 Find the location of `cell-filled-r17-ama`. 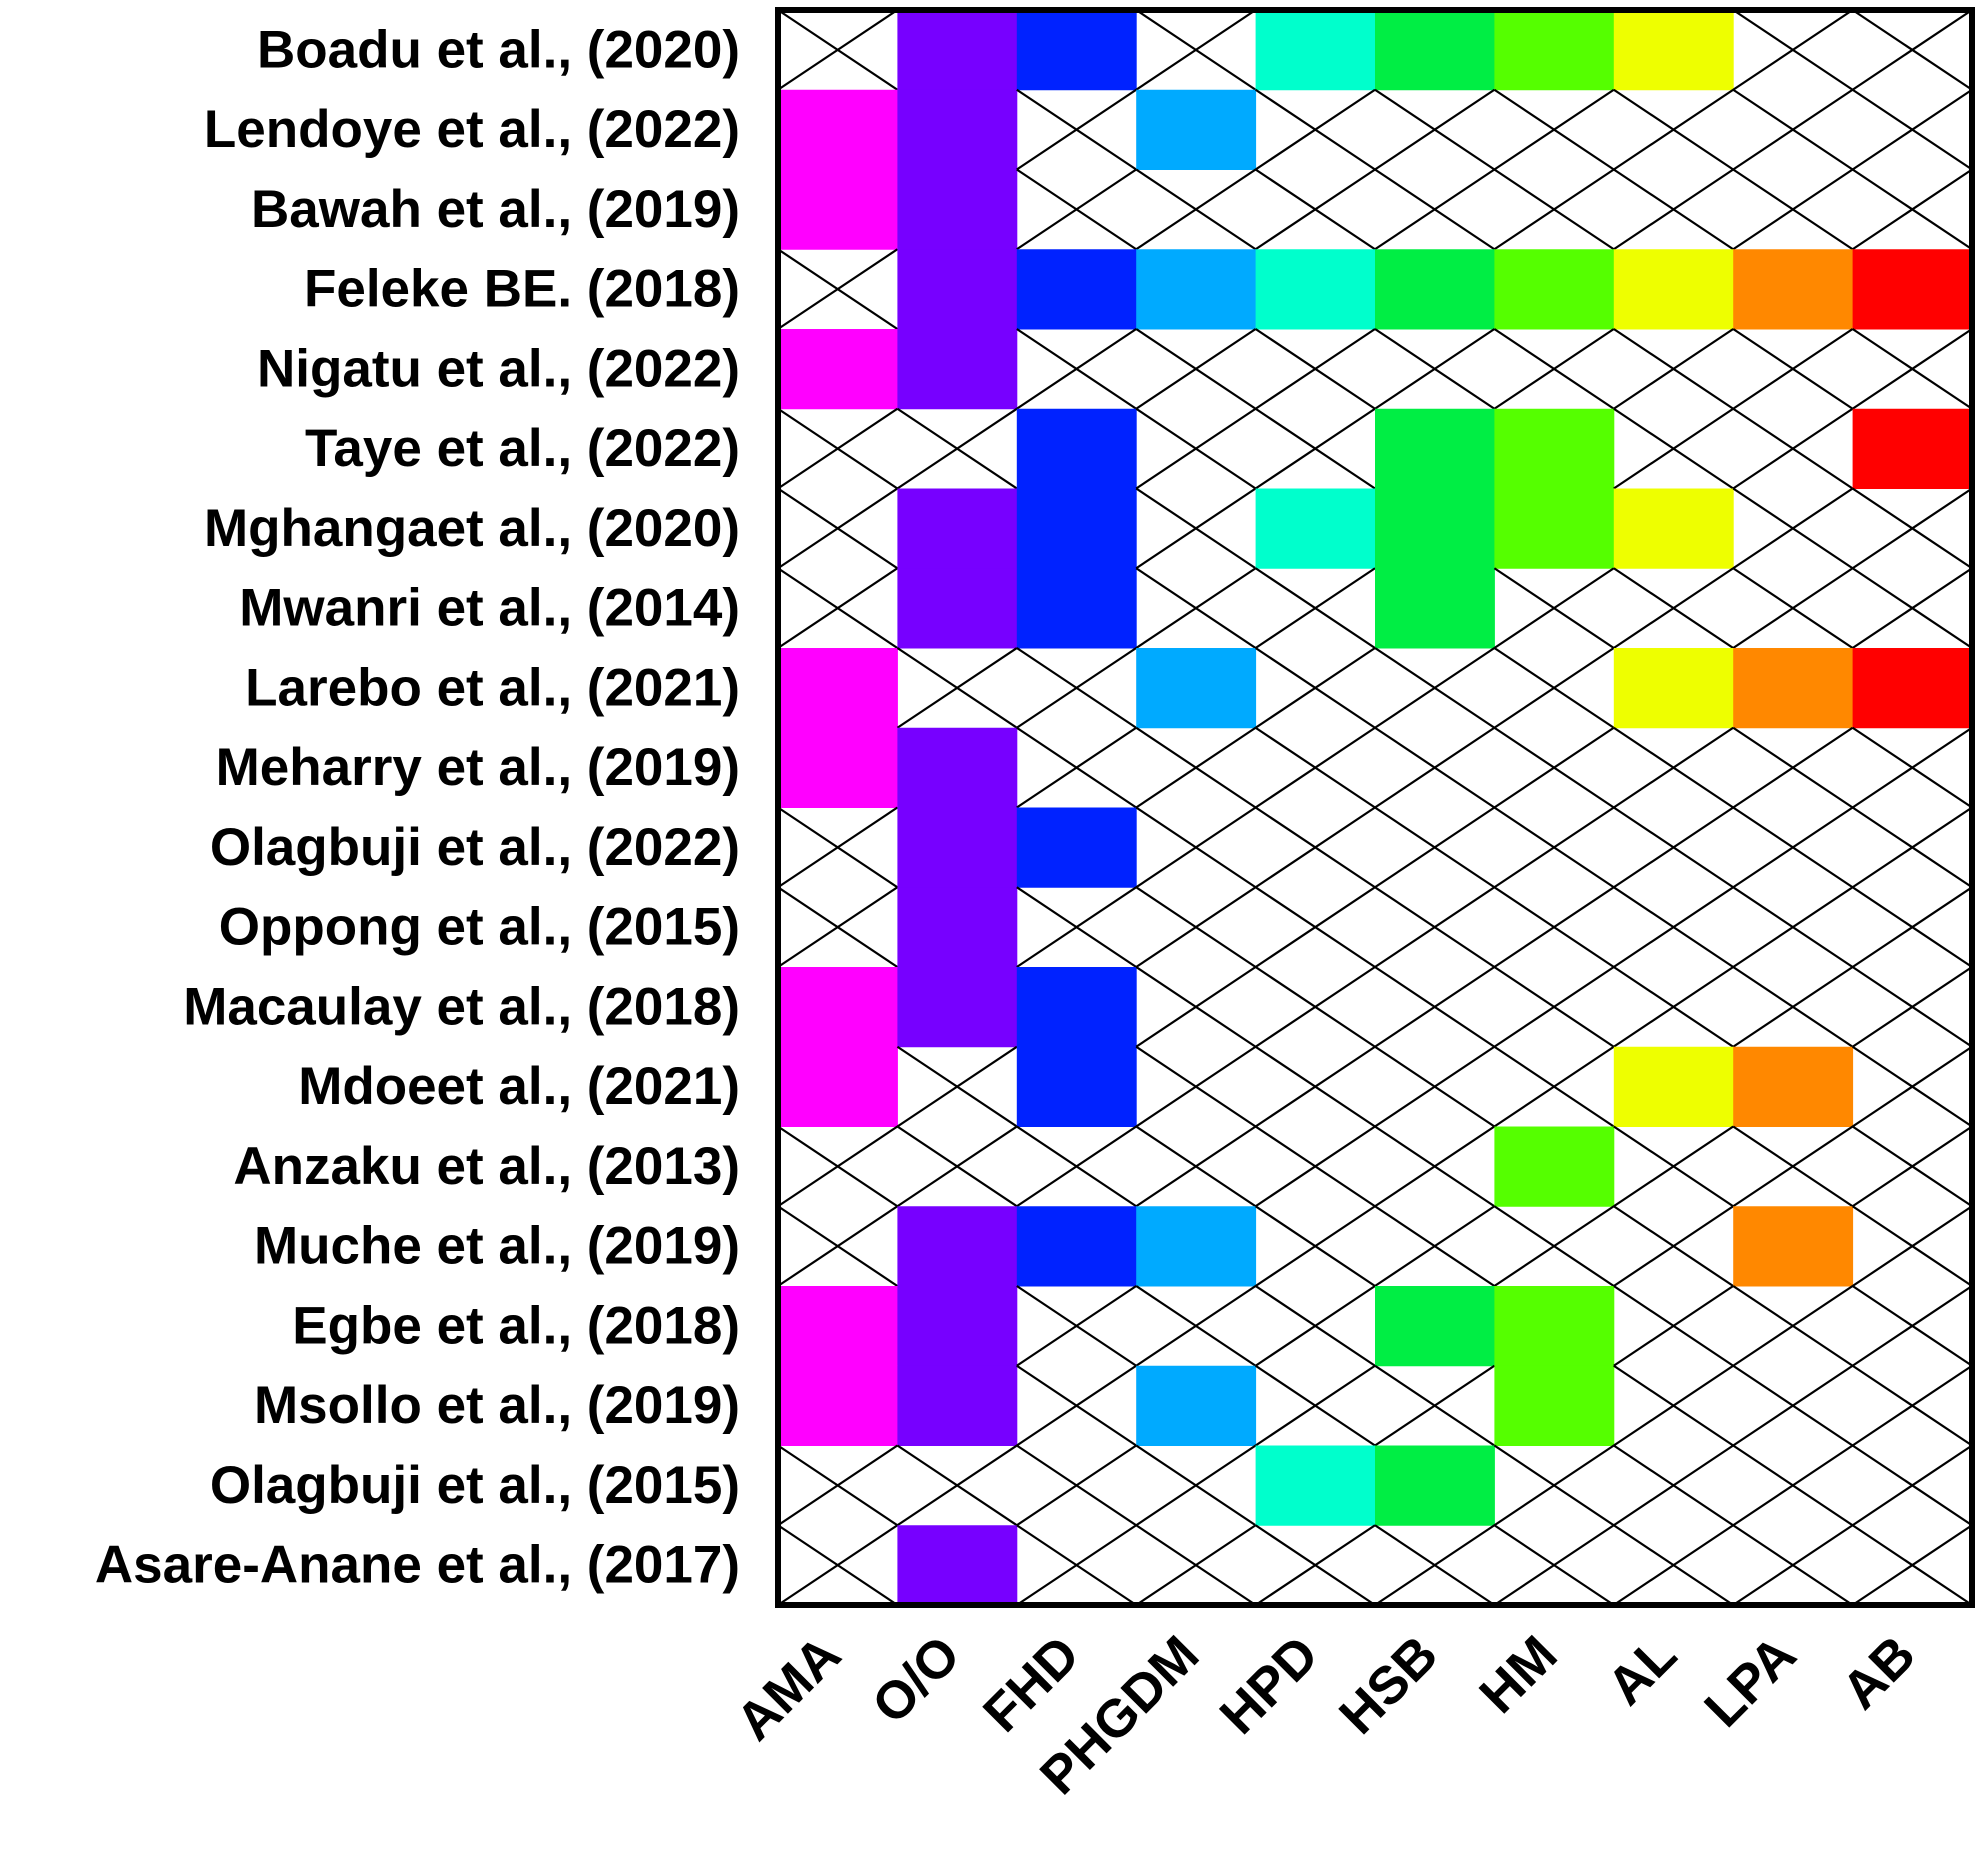

cell-filled-r17-ama is located at coordinates (838, 1326).